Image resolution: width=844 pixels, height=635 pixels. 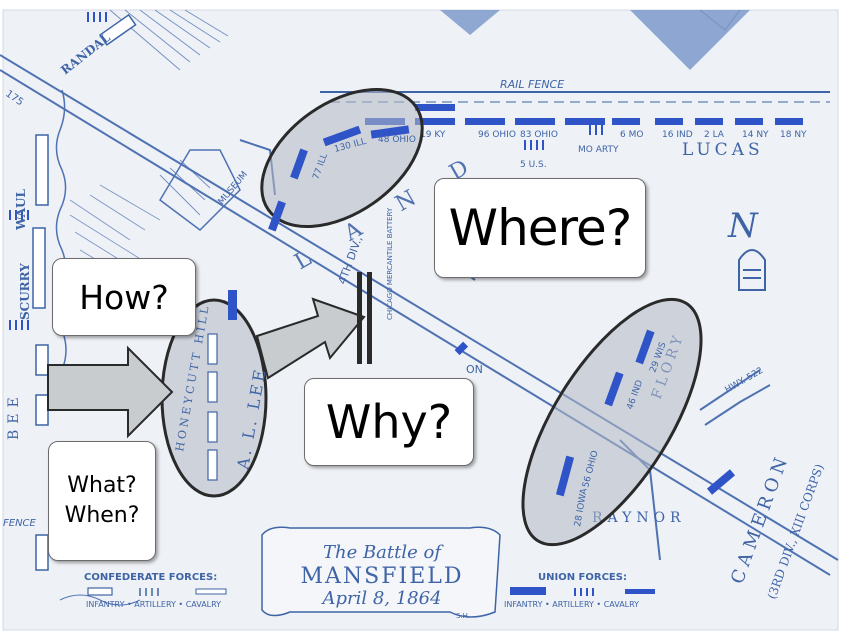 What do you see at coordinates (14, 415) in the screenshot?
I see `bee-label: BEE` at bounding box center [14, 415].